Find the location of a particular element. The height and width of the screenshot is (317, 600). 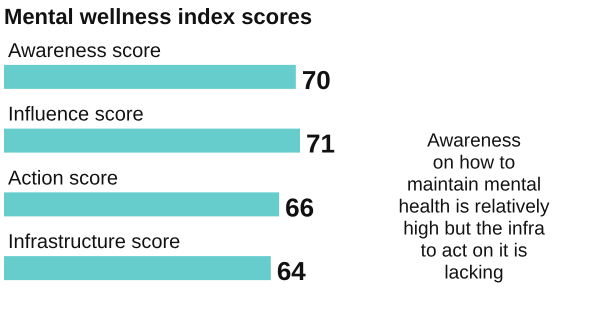

data-label: 71 is located at coordinates (320, 143).